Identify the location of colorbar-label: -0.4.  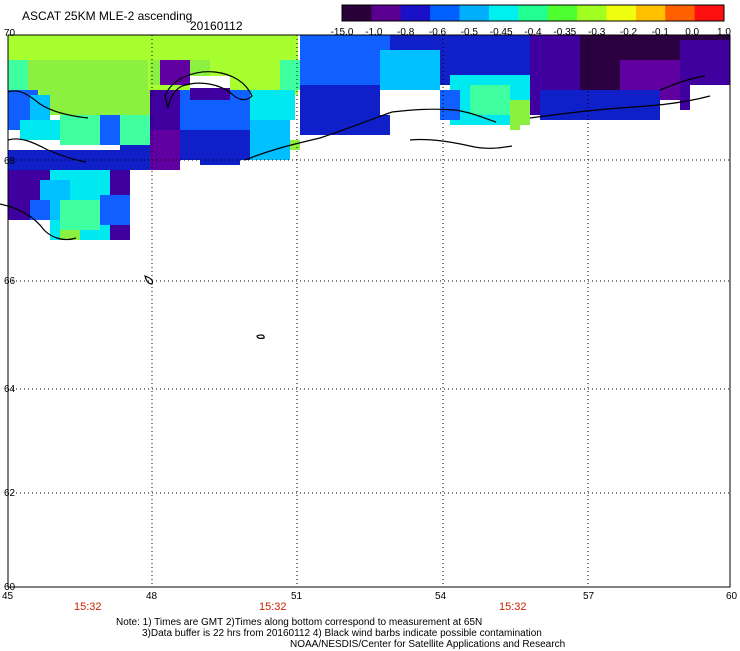
(533, 32).